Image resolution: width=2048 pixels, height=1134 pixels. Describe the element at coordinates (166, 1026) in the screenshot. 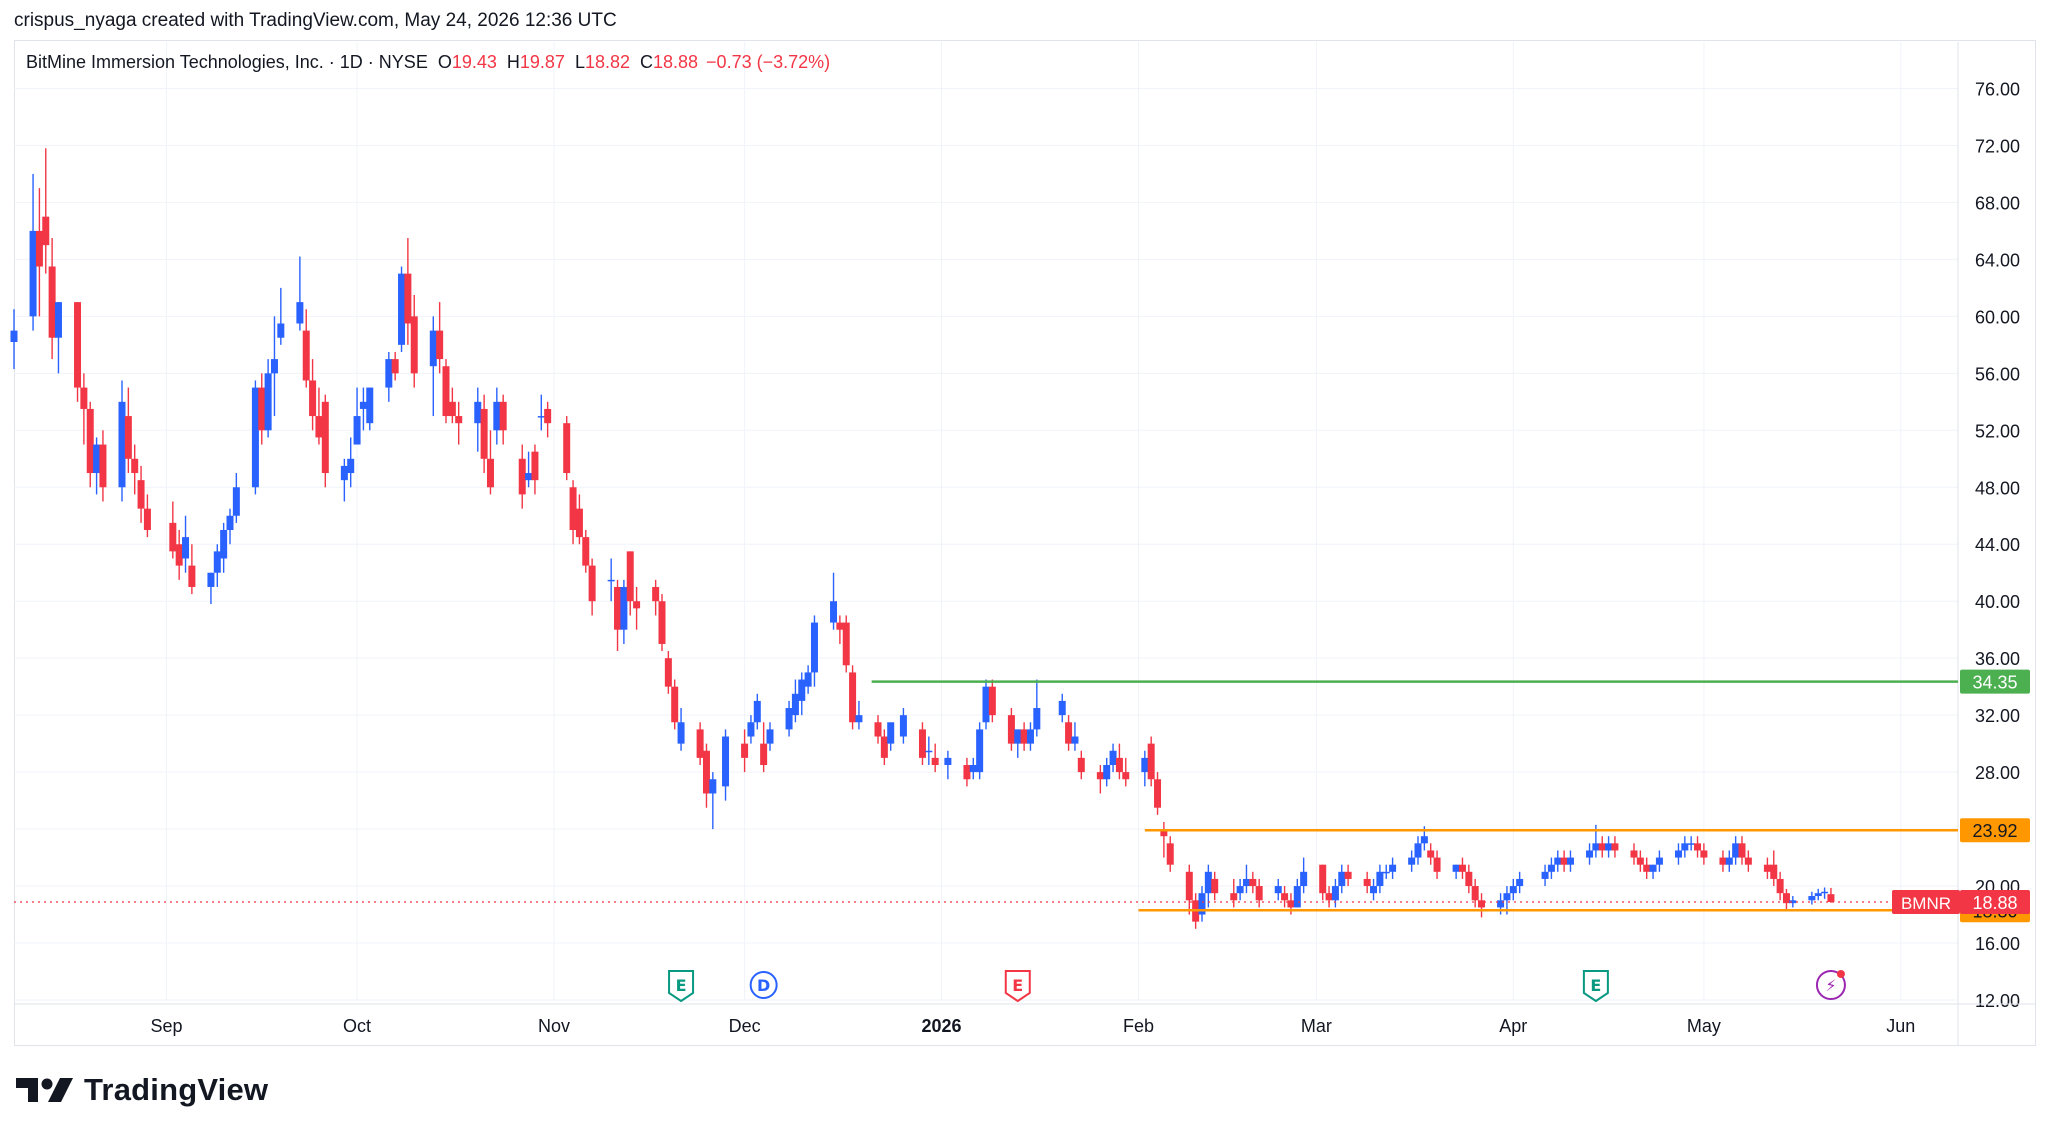

I see `x-tick-label: Sep` at that location.